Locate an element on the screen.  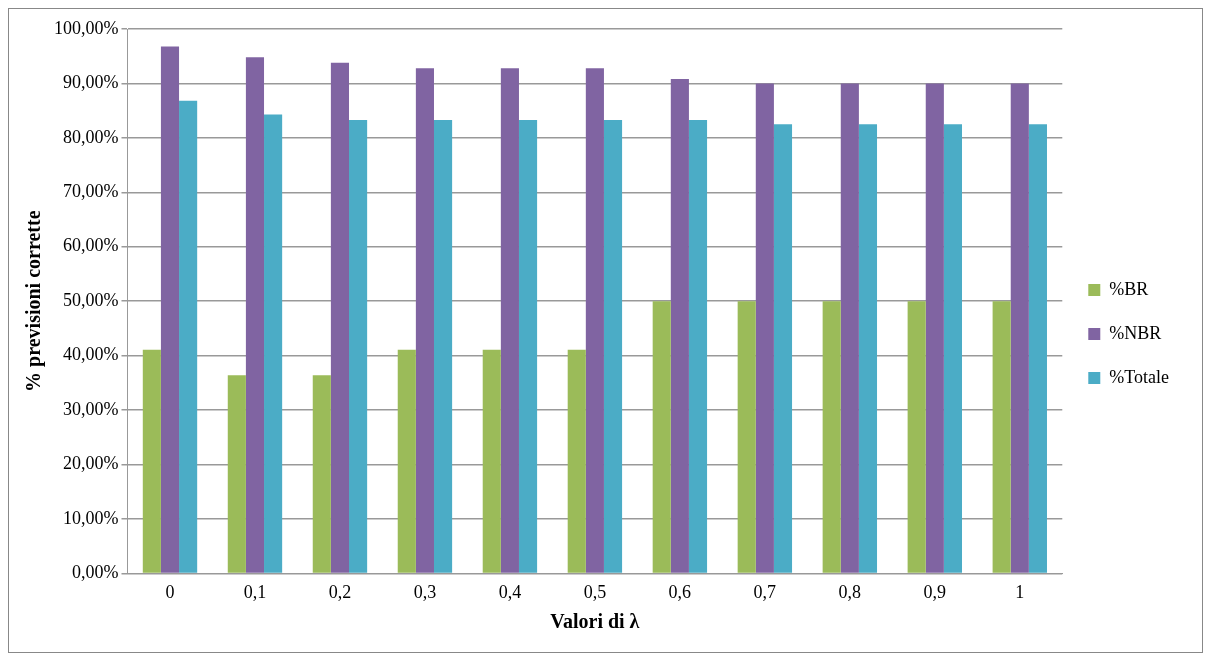
y-tick-label: 90,00% is located at coordinates (90, 82).